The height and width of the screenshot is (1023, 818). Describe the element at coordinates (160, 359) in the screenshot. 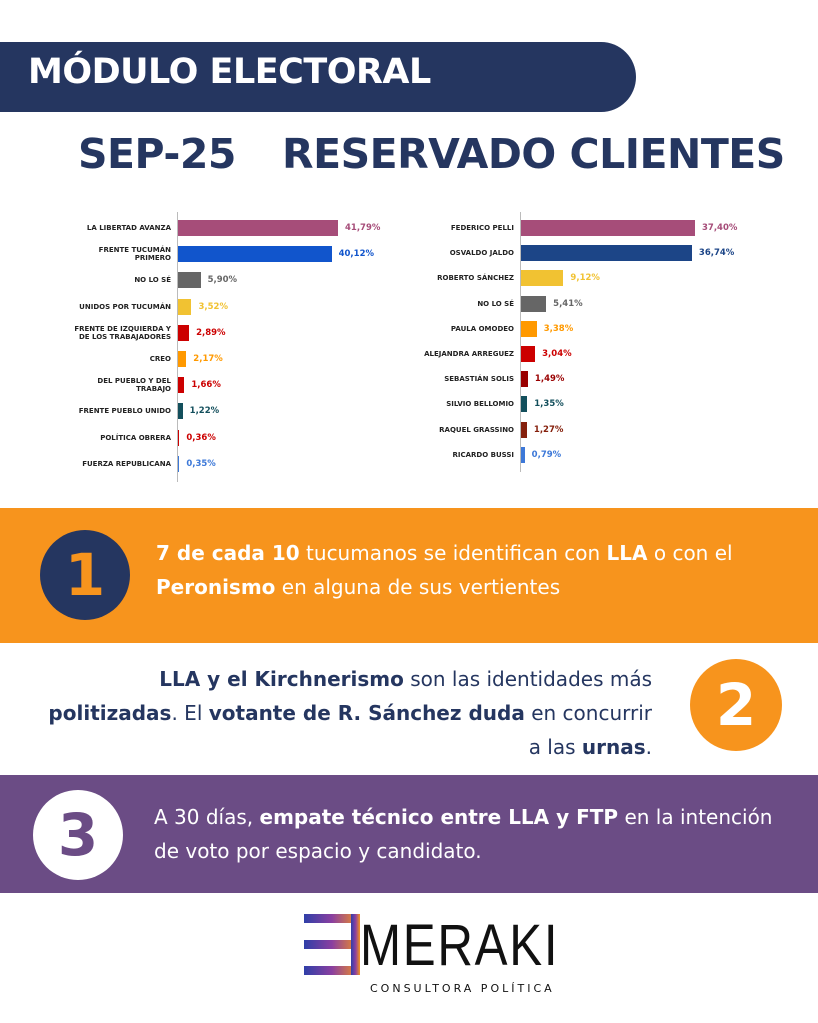

I see `category-label: CREO` at that location.